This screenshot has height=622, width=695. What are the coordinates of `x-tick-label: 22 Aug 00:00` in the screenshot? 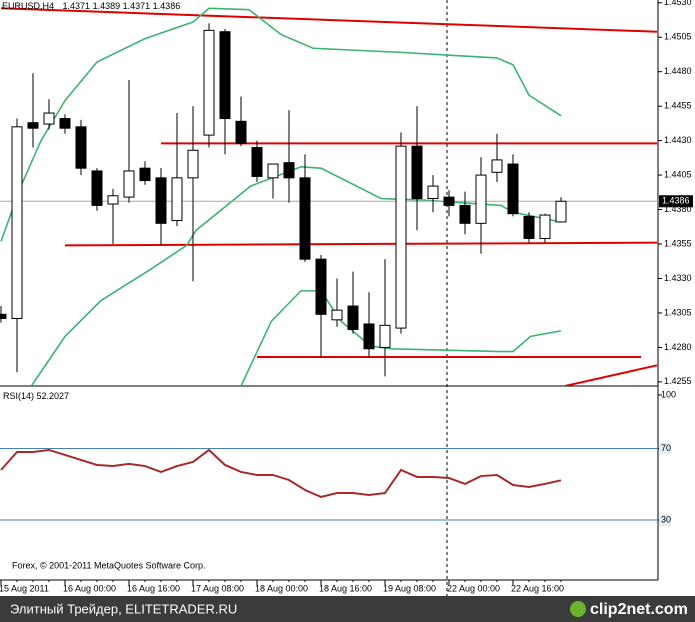 It's located at (473, 588).